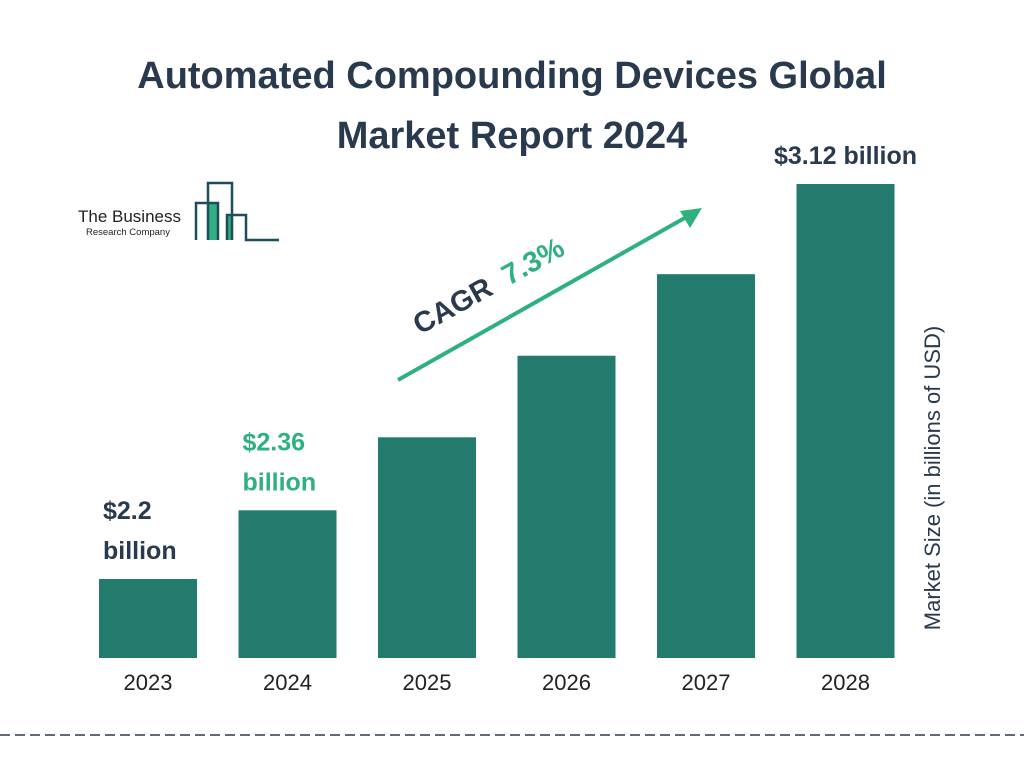  Describe the element at coordinates (427, 682) in the screenshot. I see `x-tick-label: 2025` at that location.